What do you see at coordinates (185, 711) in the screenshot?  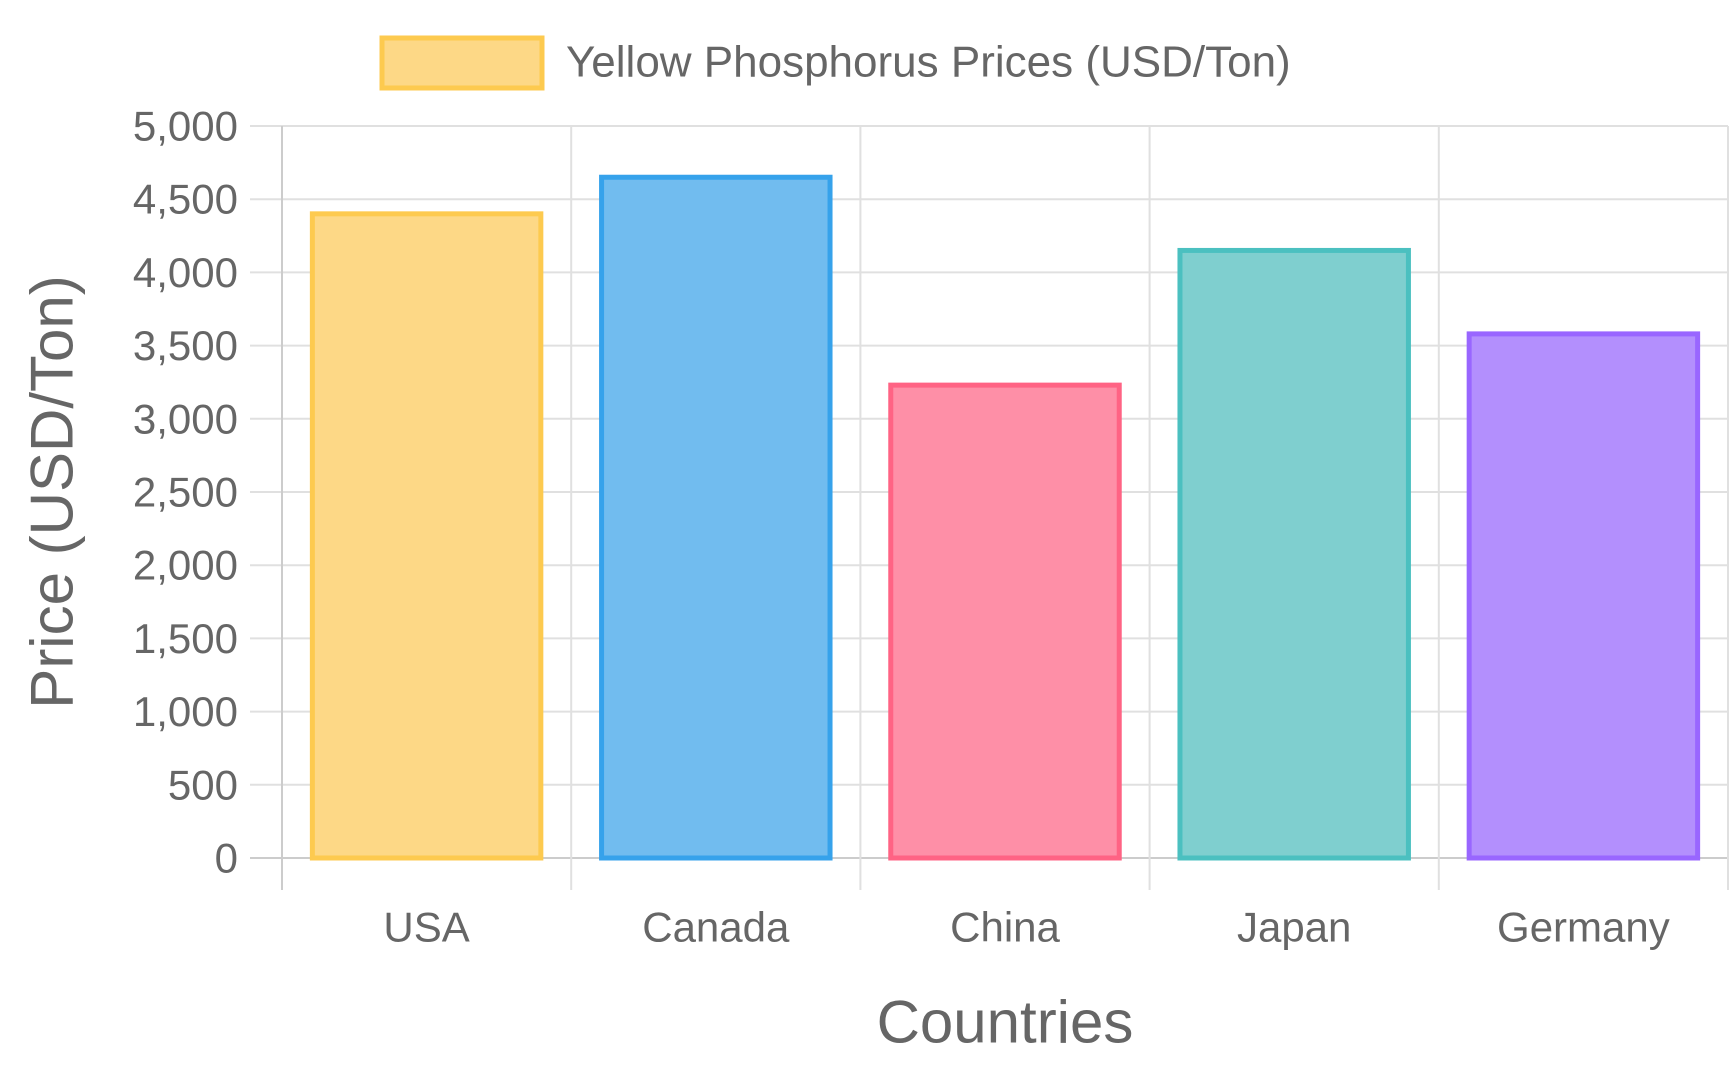 I see `y-tick-label: 1,000` at bounding box center [185, 711].